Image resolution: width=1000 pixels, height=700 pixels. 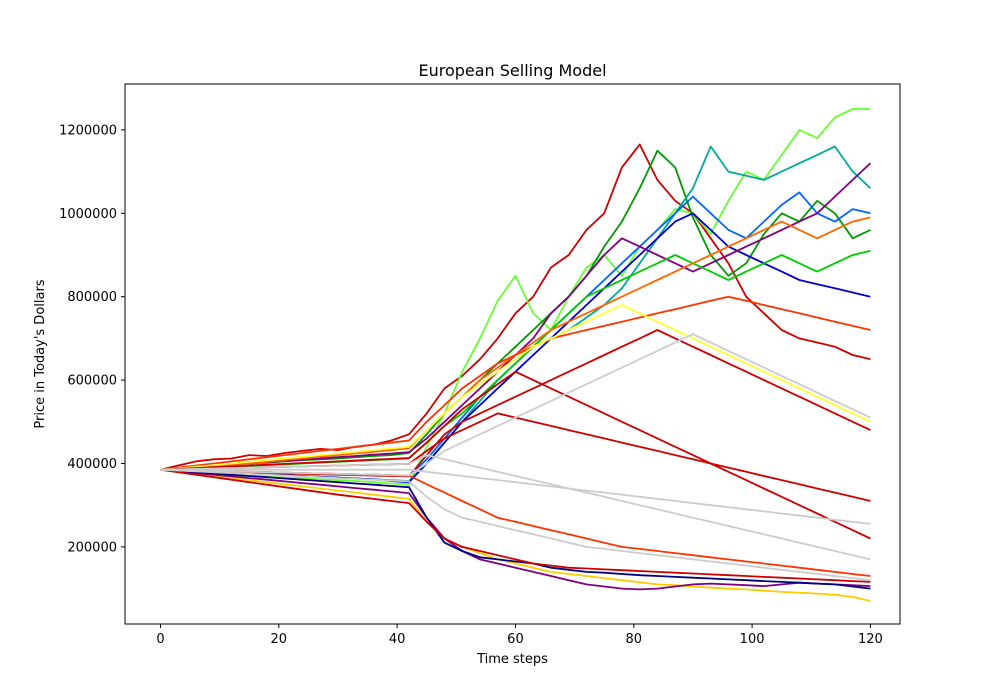 I want to click on x-tick-label: 20, so click(x=279, y=639).